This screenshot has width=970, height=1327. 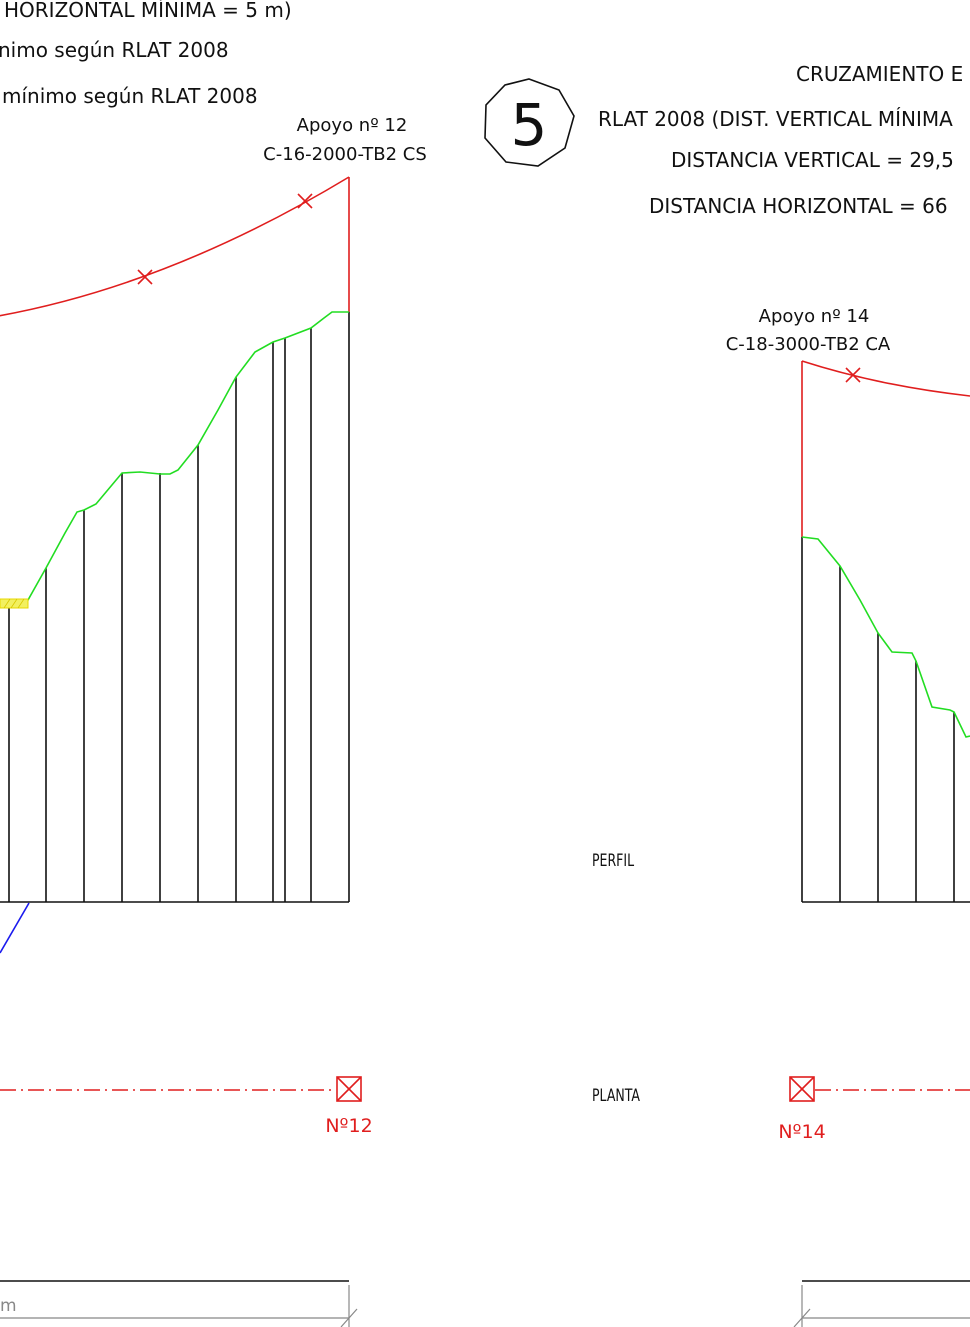 I want to click on crossing-number-badge: 5, so click(x=529, y=122).